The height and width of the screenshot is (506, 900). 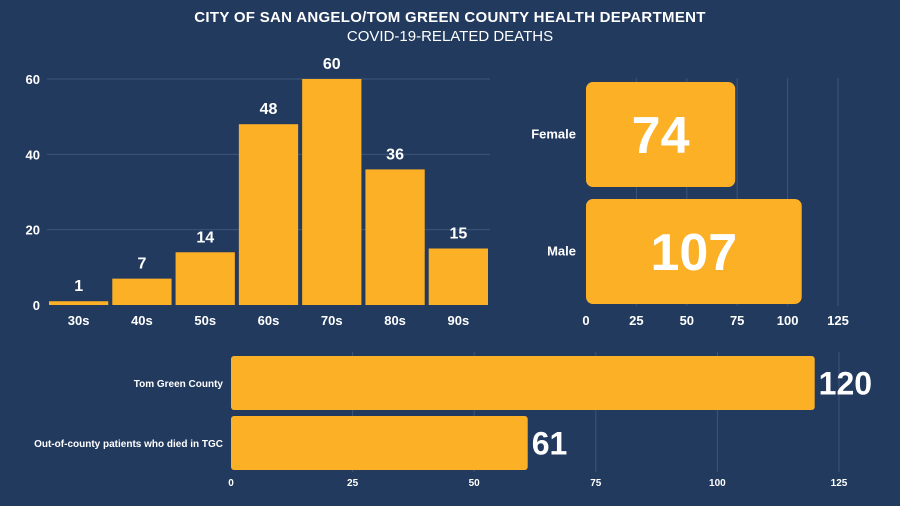 I want to click on y-tick-label: 0, so click(x=36, y=305).